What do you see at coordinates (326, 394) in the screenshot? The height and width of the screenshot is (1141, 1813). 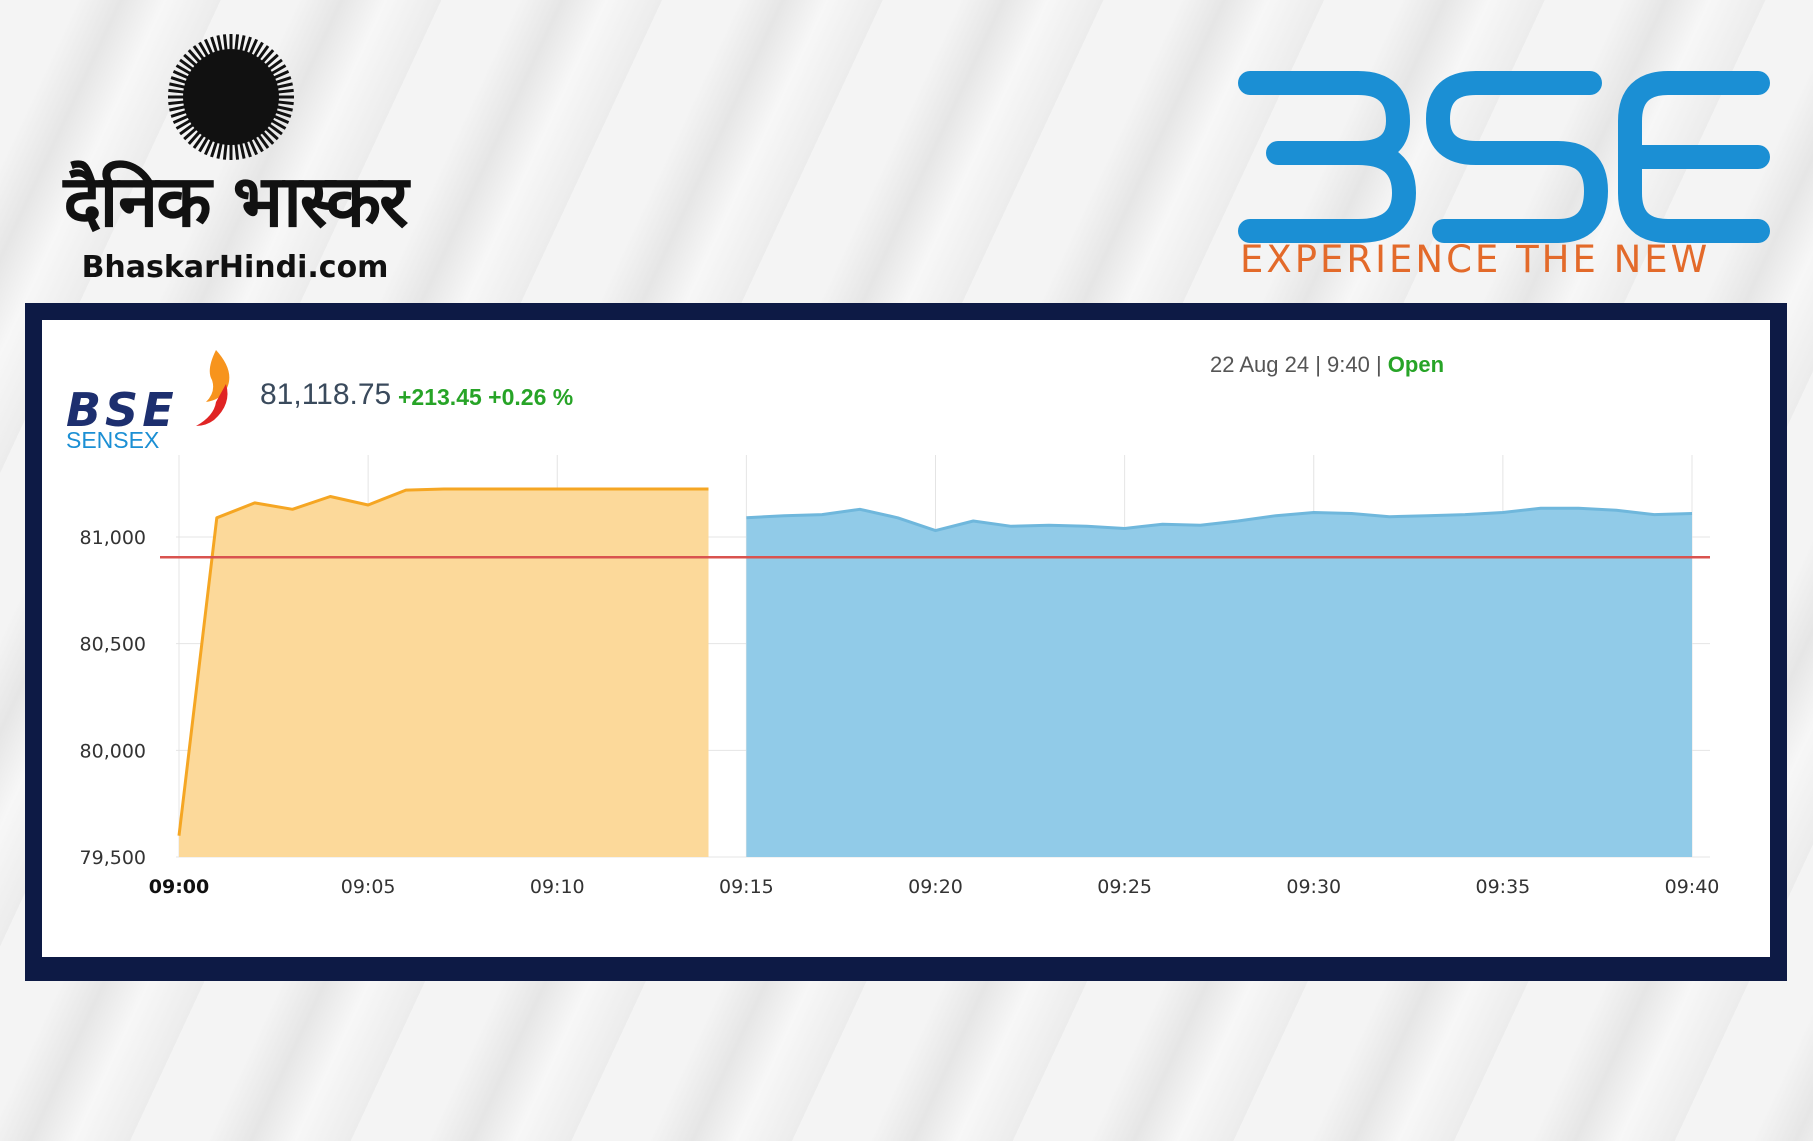 I see `index-value: 81,118.75` at bounding box center [326, 394].